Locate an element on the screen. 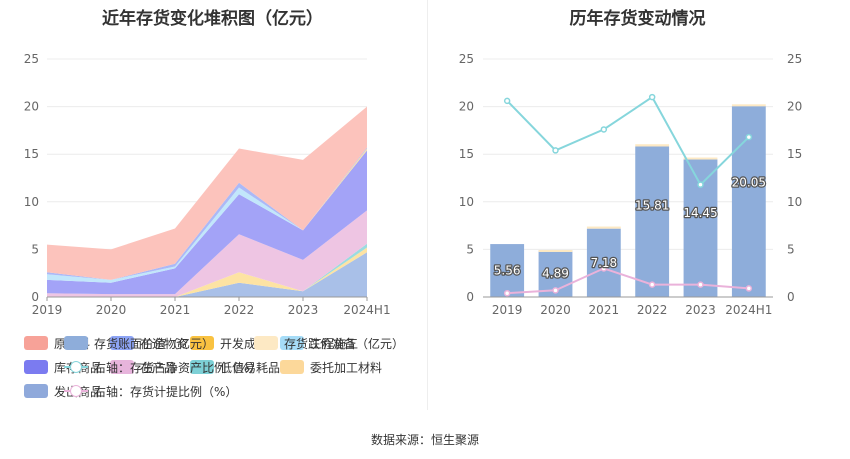  legend-item-provision-ratio: 右轴：存货计提比例（%） is located at coordinates (150, 391).